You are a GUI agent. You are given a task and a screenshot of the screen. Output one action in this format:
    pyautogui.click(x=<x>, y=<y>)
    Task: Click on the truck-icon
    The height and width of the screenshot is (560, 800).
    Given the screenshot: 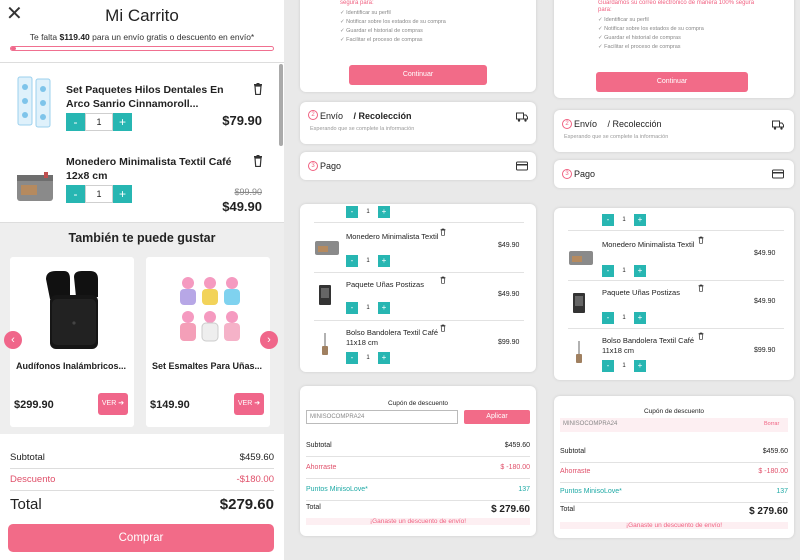 What is the action you would take?
    pyautogui.click(x=778, y=125)
    